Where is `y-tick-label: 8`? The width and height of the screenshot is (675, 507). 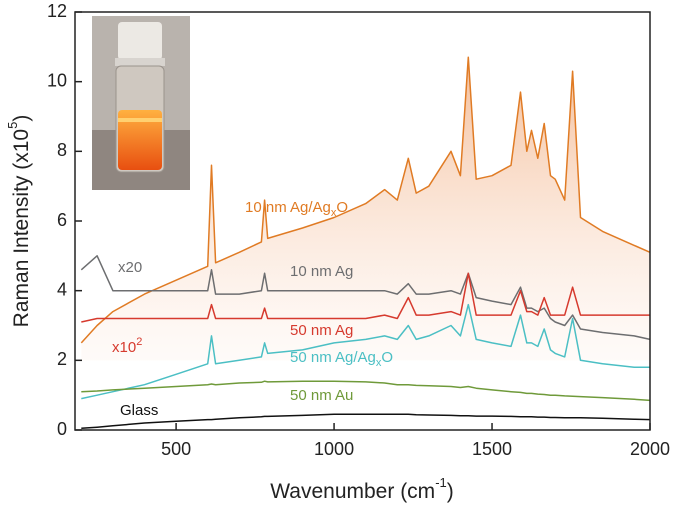
y-tick-label: 8 is located at coordinates (62, 150).